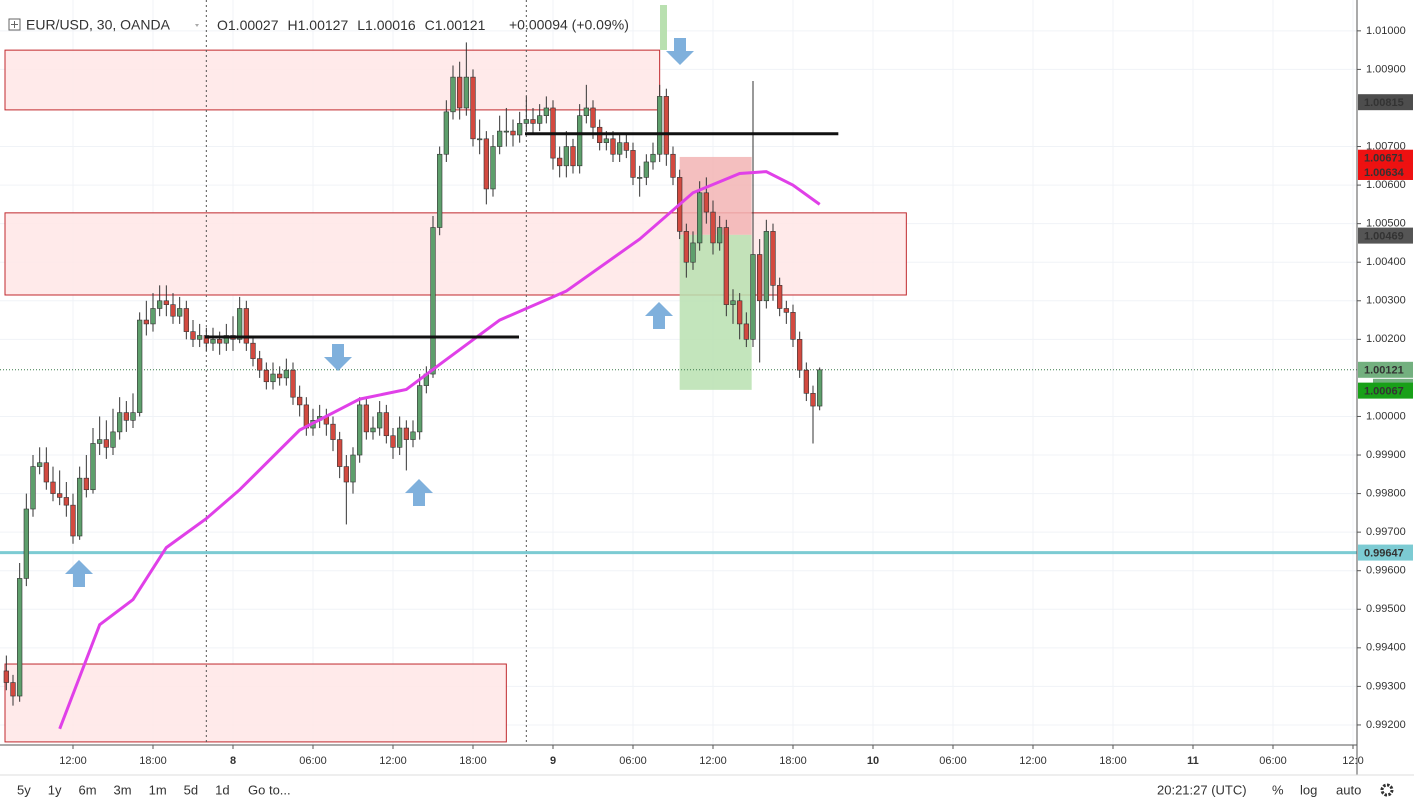 The width and height of the screenshot is (1414, 808). Describe the element at coordinates (253, 25) in the screenshot. I see `ohlc-value: 1.00027` at that location.